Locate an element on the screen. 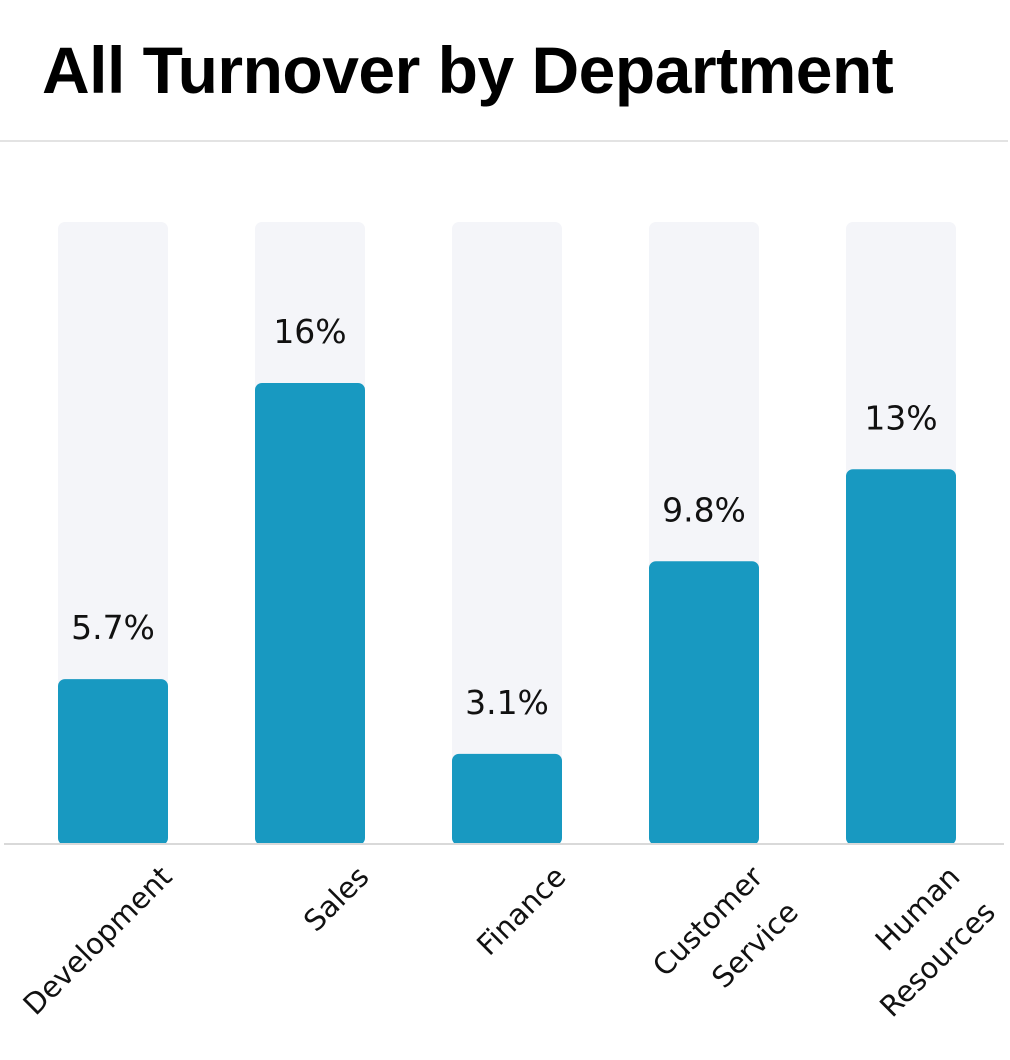 This screenshot has height=1060, width=1010. category-label: Development is located at coordinates (97, 940).